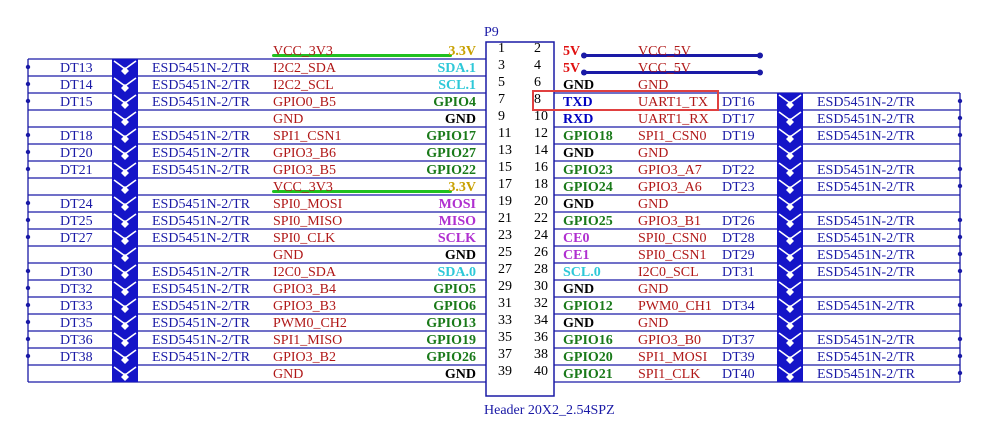 This screenshot has width=1000, height=436. What do you see at coordinates (738, 357) in the screenshot?
I see `right-designator: DT39` at bounding box center [738, 357].